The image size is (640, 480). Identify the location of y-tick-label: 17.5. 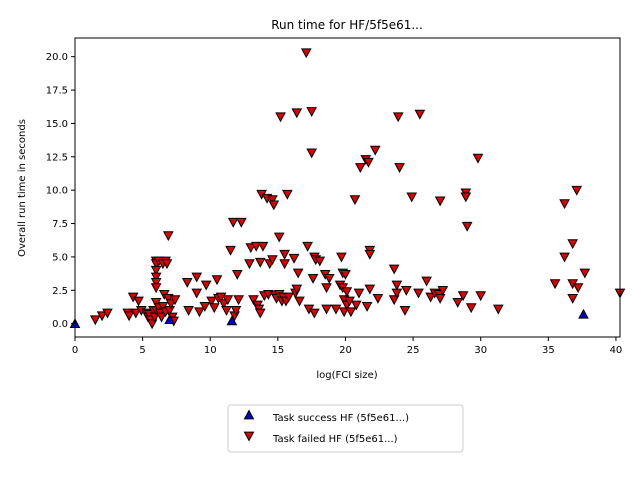
(57, 91).